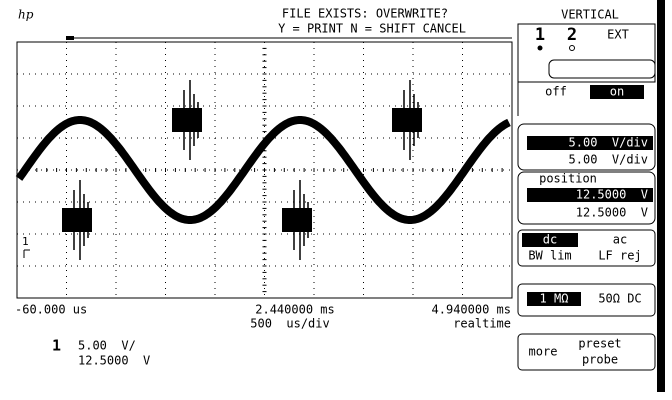 The image size is (672, 400). I want to click on channel-option: 2, so click(572, 35).